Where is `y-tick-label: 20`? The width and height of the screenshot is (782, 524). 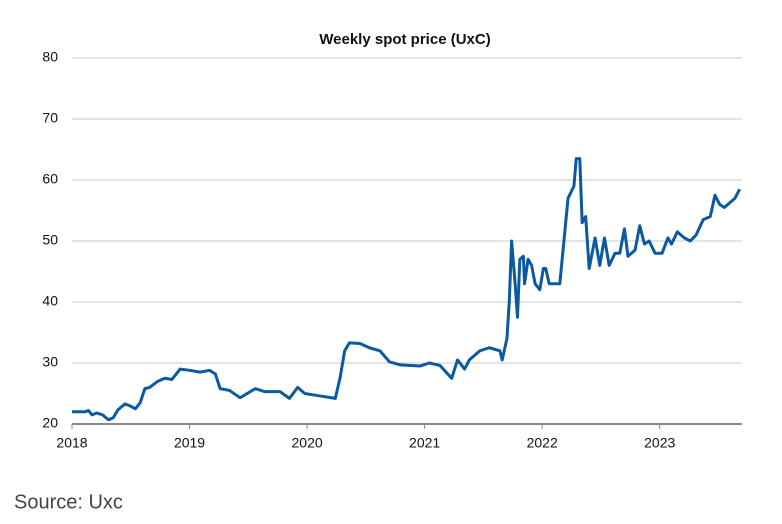 y-tick-label: 20 is located at coordinates (50, 423).